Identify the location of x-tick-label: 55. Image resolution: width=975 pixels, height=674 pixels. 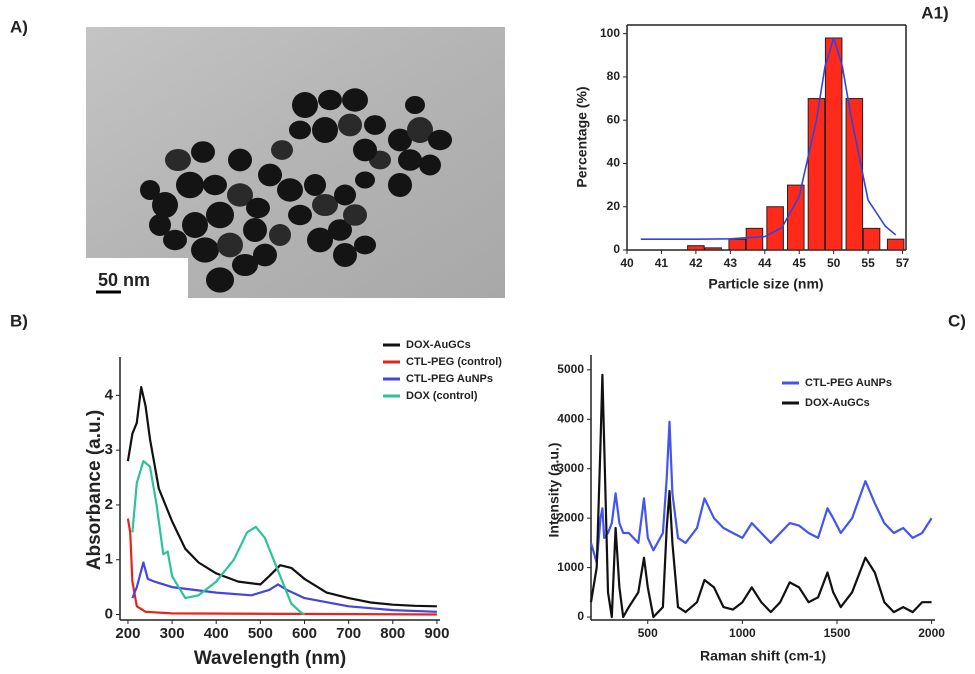
(868, 263).